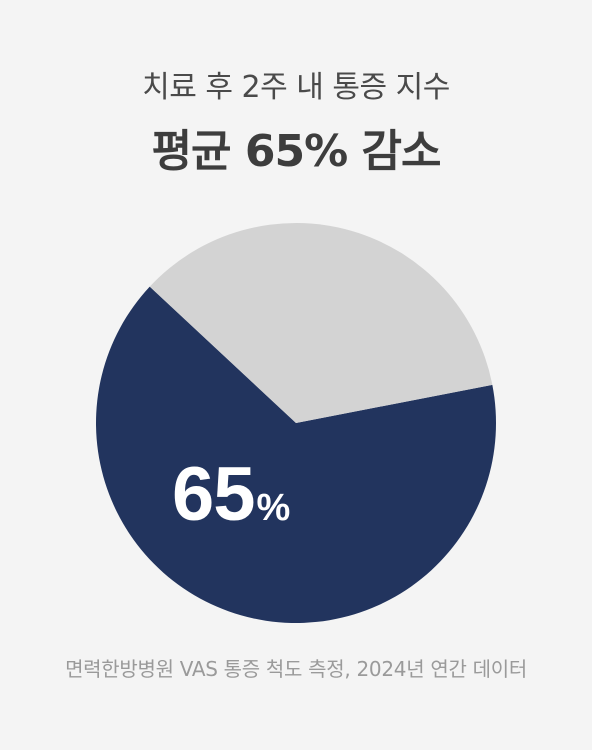 This screenshot has width=592, height=750. I want to click on chart-title: 평균 65% 감소, so click(296, 151).